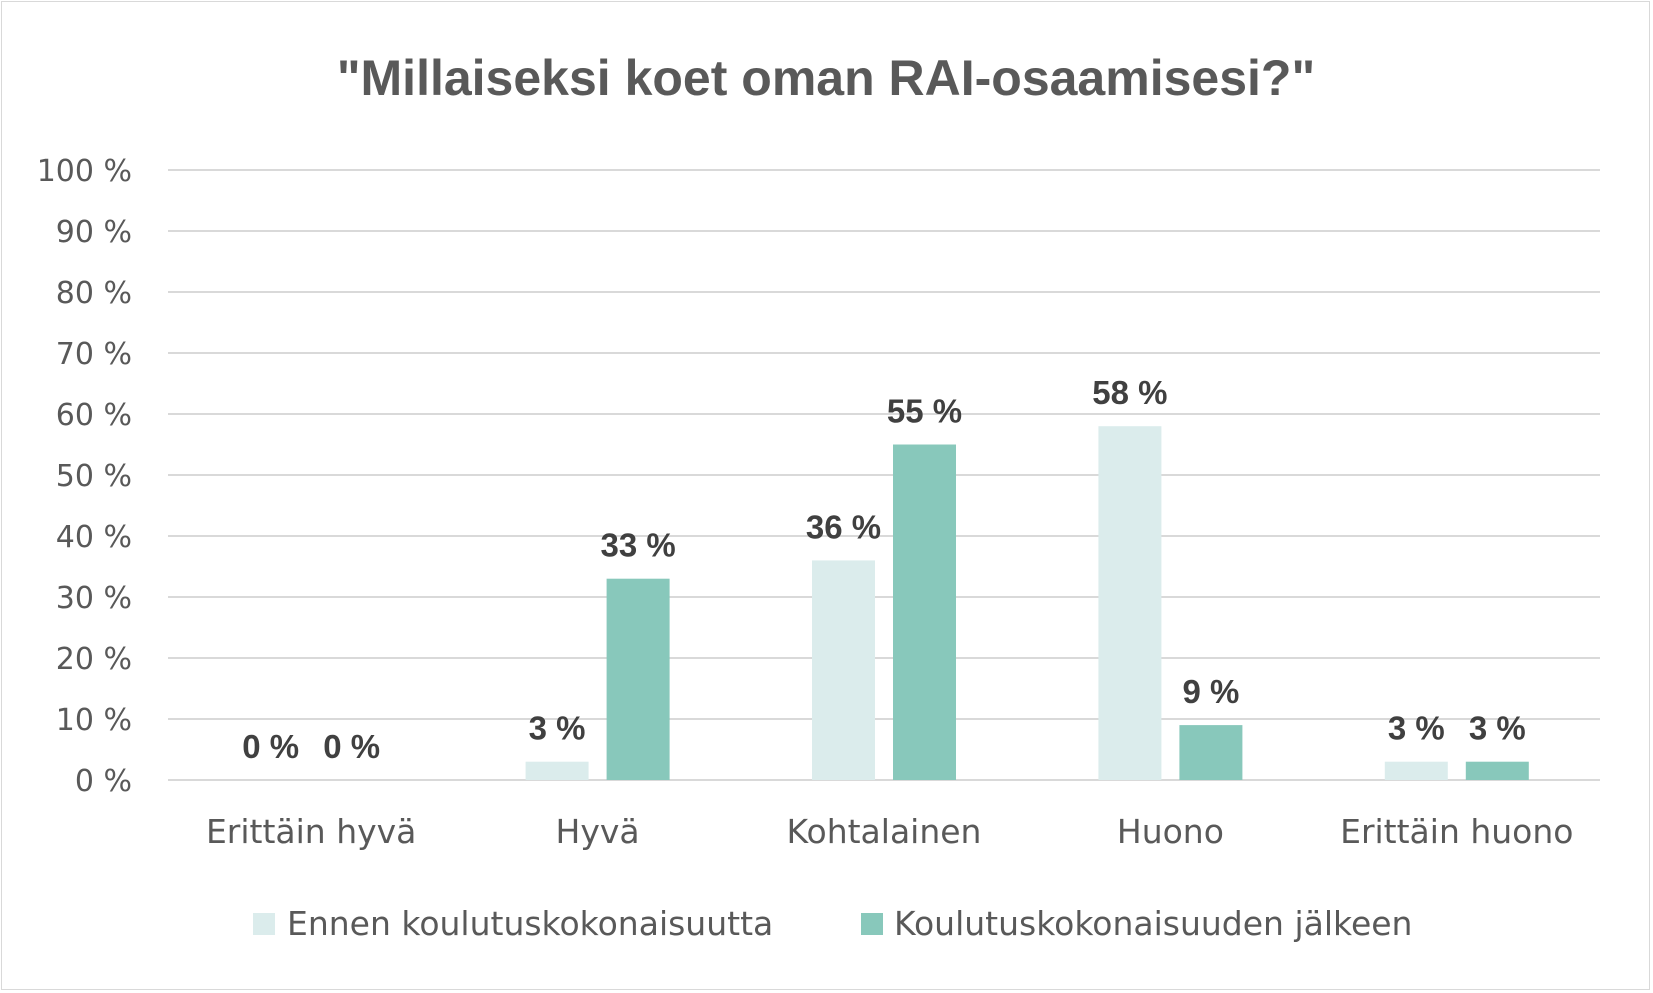 This screenshot has width=1653, height=993. What do you see at coordinates (94, 293) in the screenshot?
I see `y-tick-label: 80 %` at bounding box center [94, 293].